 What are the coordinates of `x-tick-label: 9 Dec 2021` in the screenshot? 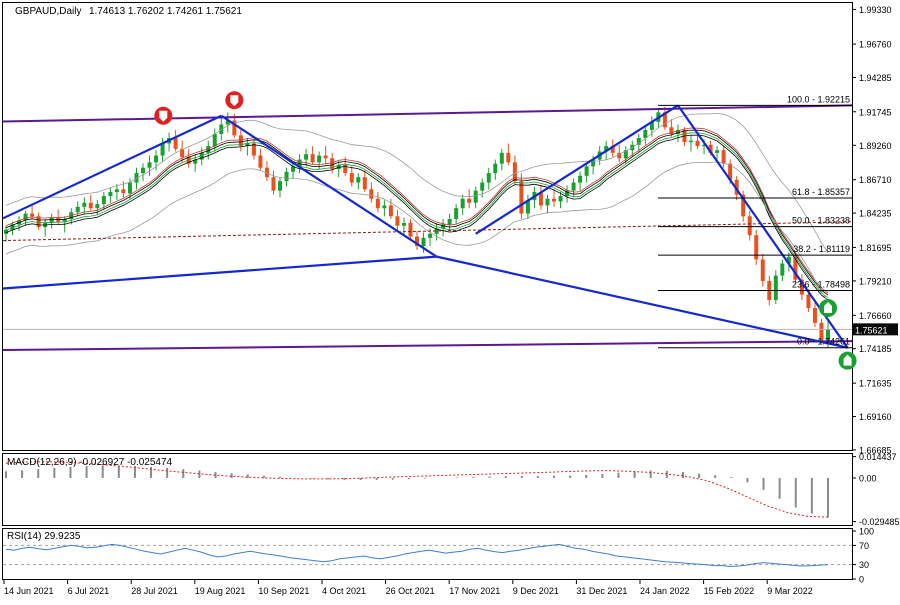 It's located at (536, 591).